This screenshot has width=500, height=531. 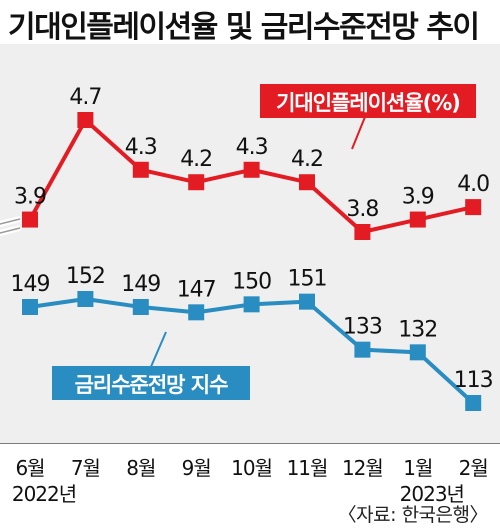 What do you see at coordinates (417, 329) in the screenshot?
I see `series-1-data-label: 132` at bounding box center [417, 329].